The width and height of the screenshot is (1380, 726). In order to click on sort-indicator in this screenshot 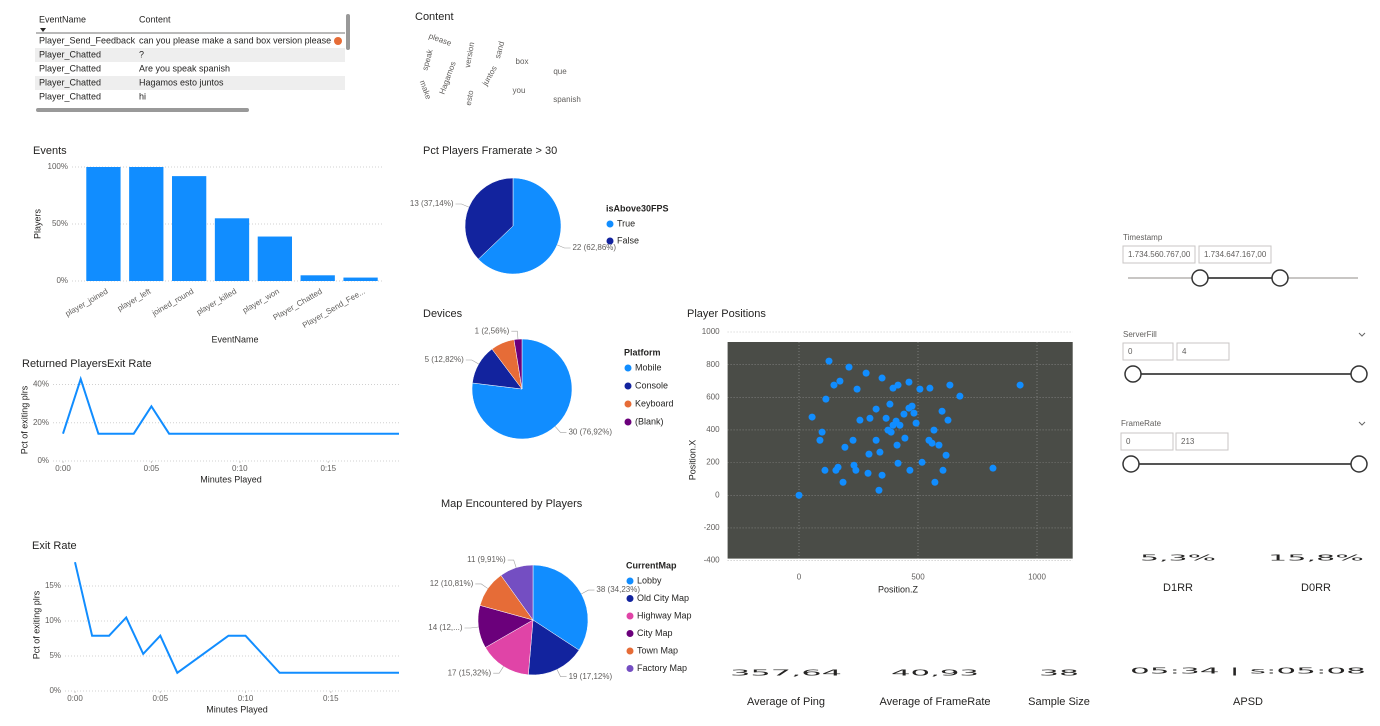, I will do `click(43, 30)`.